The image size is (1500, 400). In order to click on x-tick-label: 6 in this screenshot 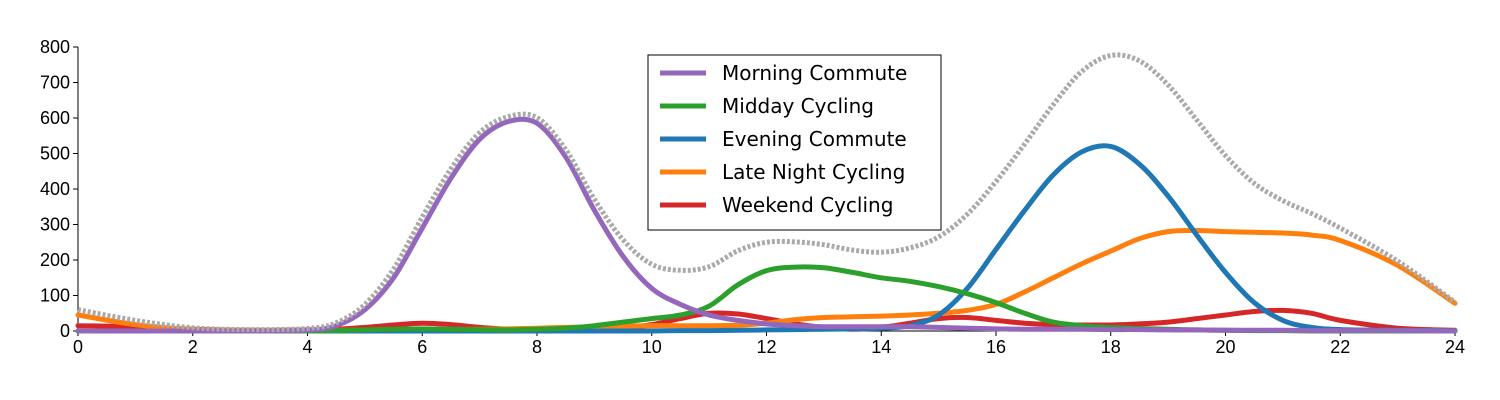, I will do `click(422, 347)`.